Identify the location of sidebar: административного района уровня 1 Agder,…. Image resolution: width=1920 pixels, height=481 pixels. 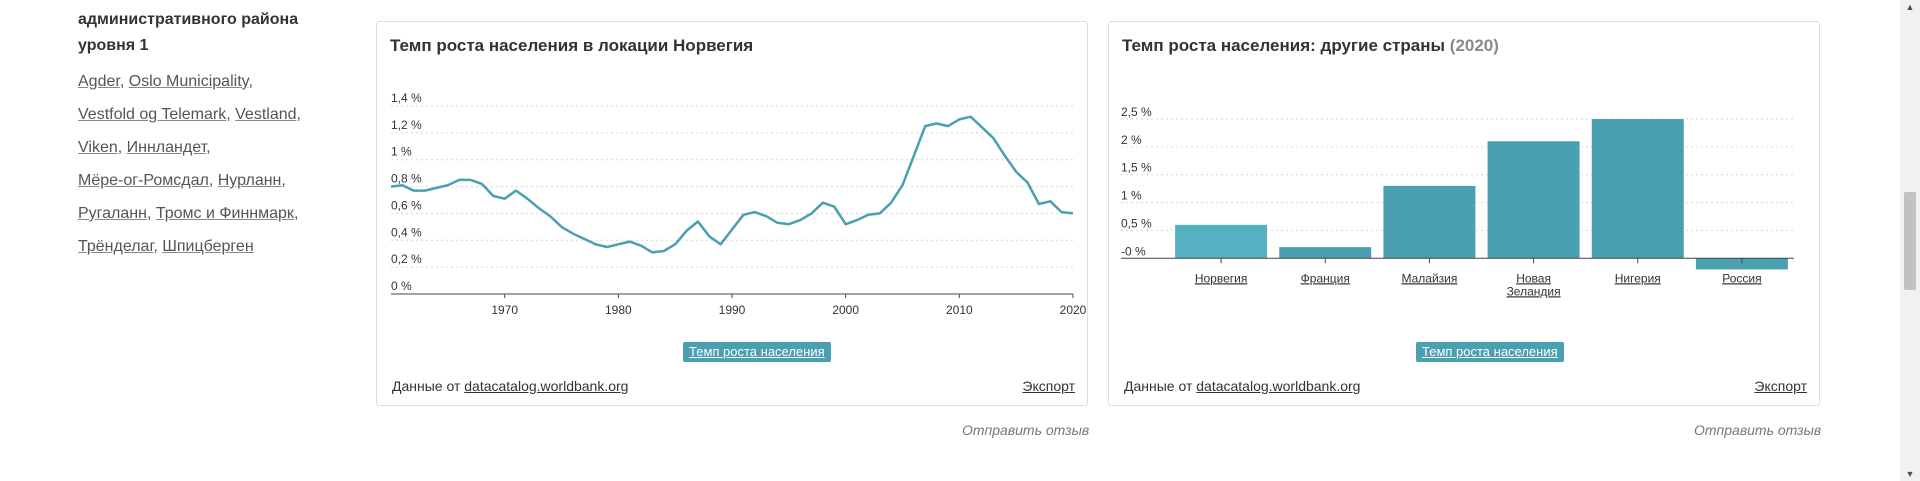
(198, 131).